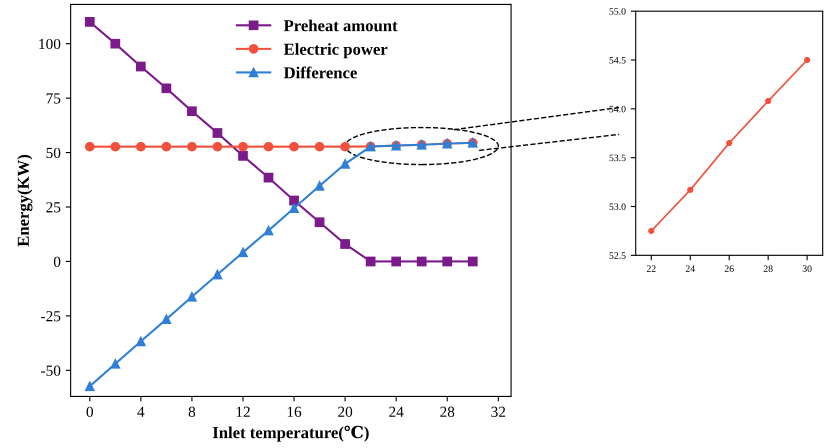 This screenshot has width=831, height=448. Describe the element at coordinates (320, 72) in the screenshot. I see `legend-label: Difference` at that location.